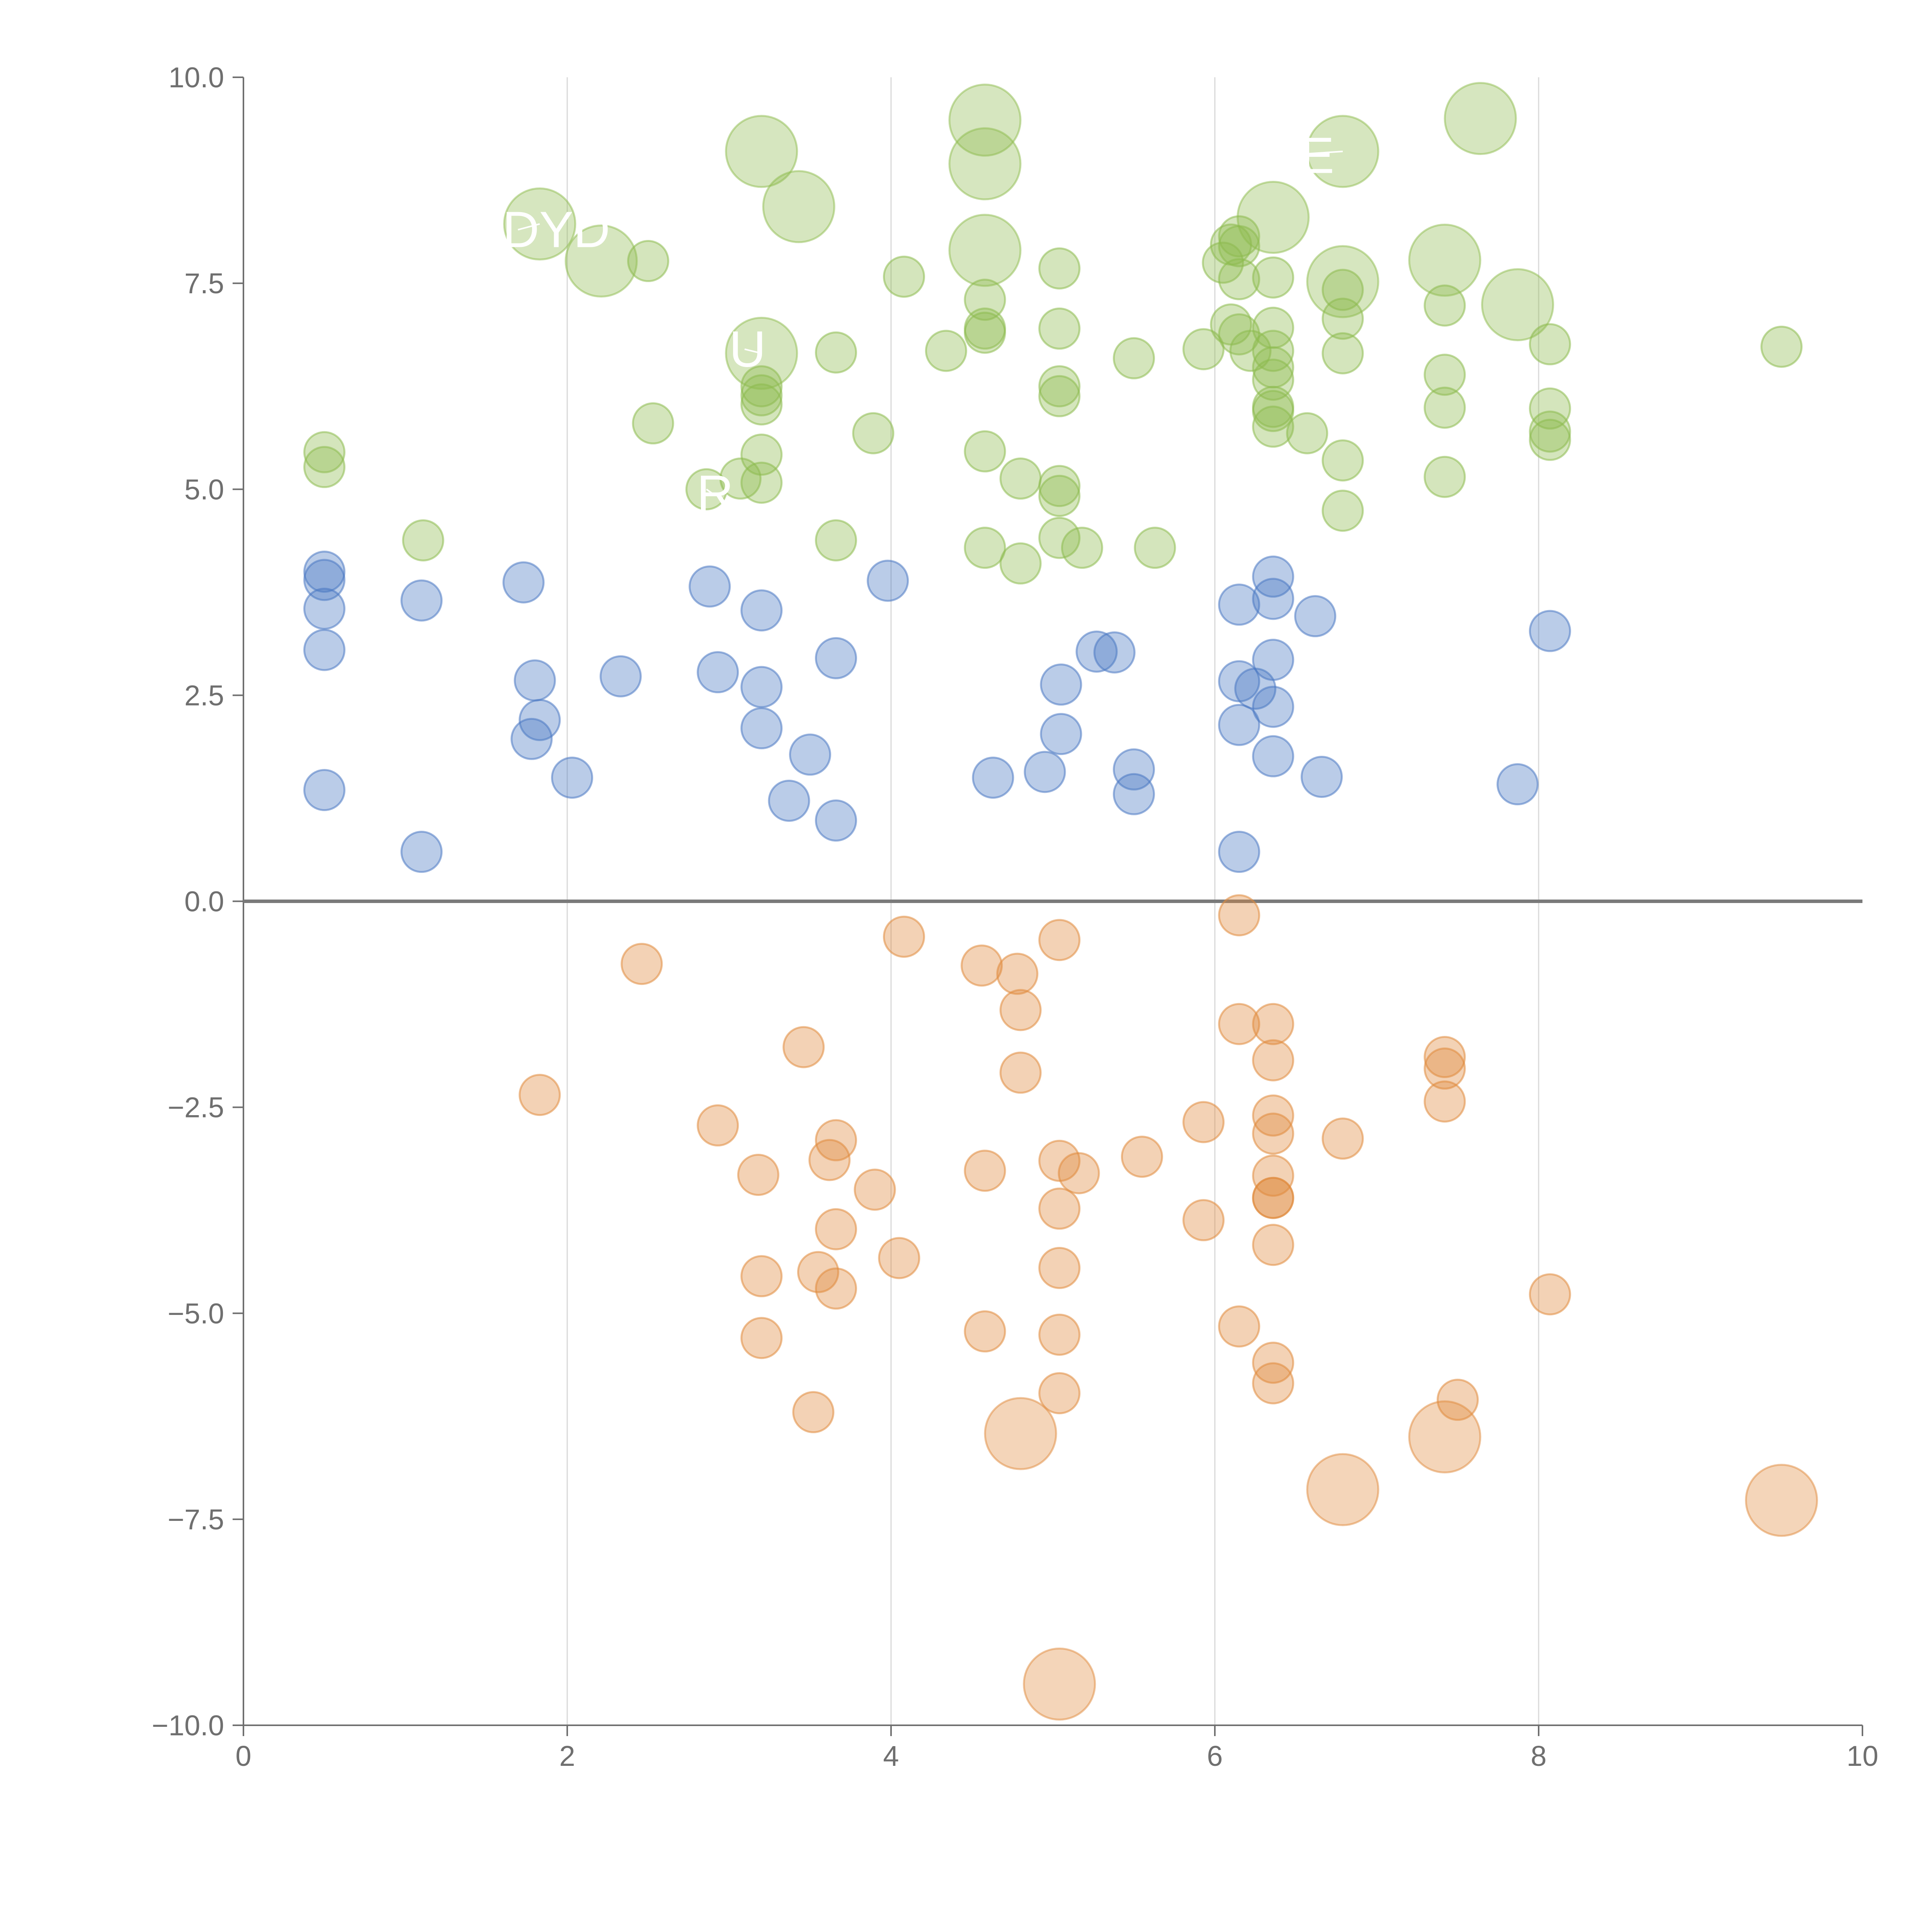  What do you see at coordinates (204, 283) in the screenshot?
I see `y-tick-label: 7.5` at bounding box center [204, 283].